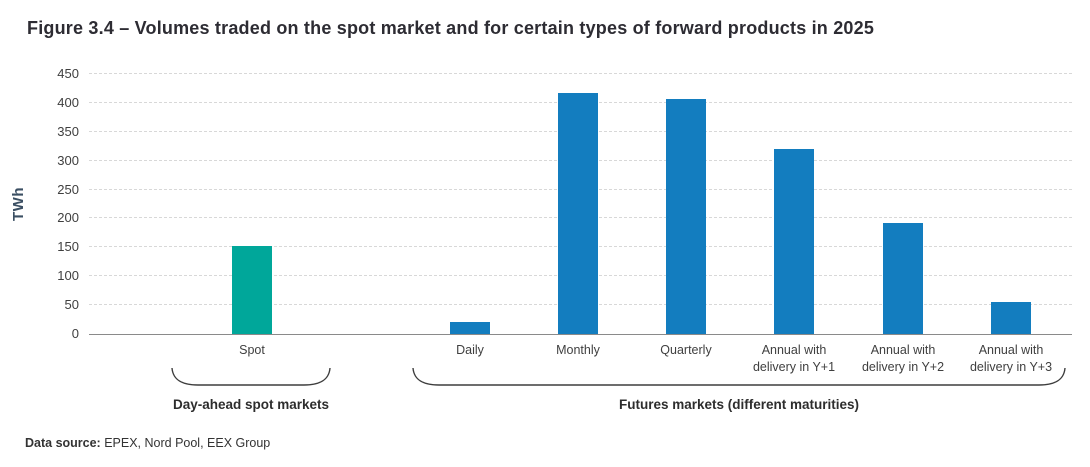 This screenshot has width=1090, height=467. I want to click on bar-quarterly, so click(686, 216).